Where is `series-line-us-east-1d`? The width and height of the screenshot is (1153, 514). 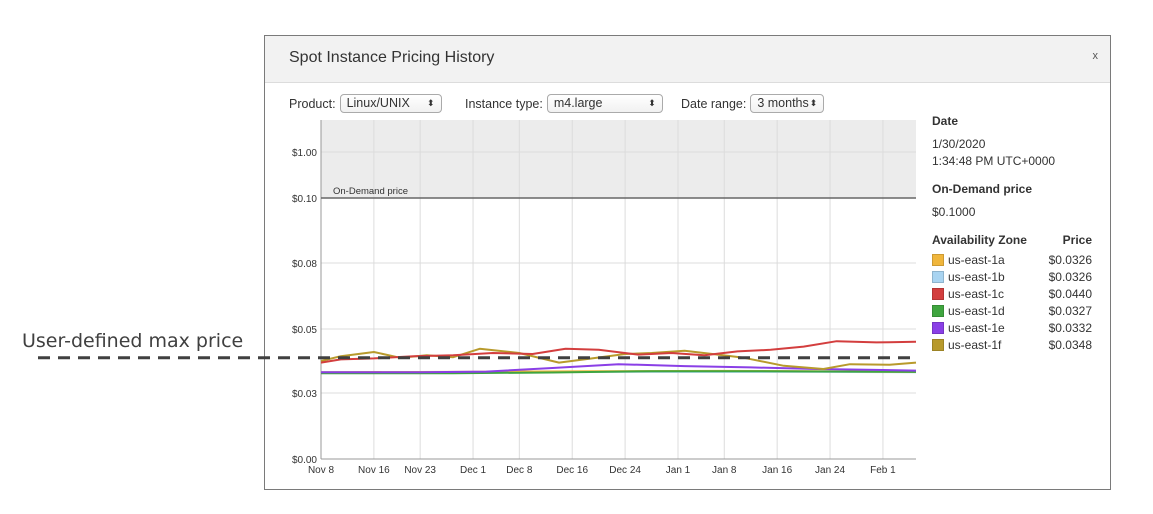 series-line-us-east-1d is located at coordinates (619, 372).